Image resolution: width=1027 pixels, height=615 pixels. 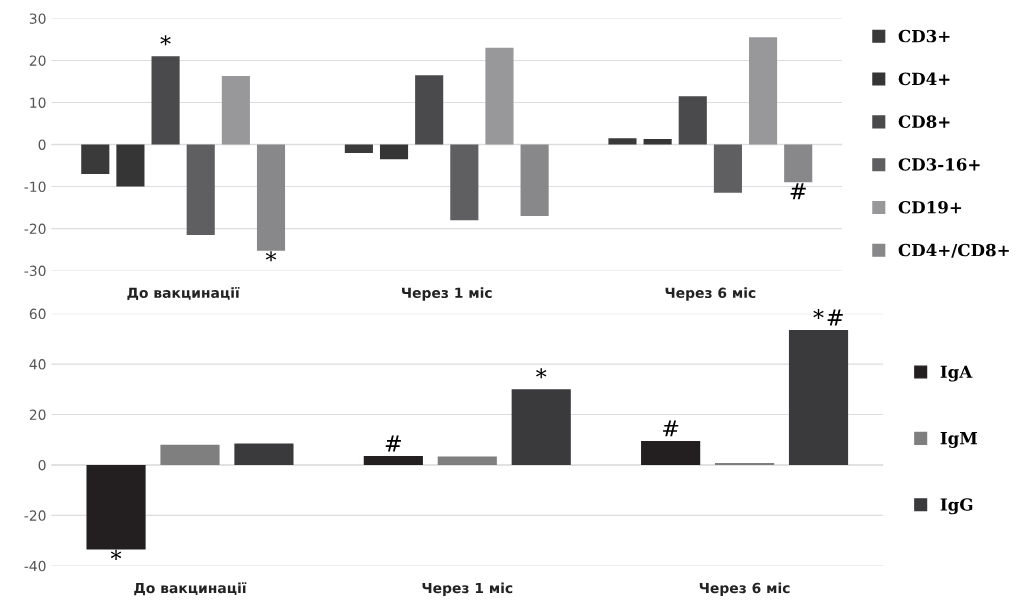 What do you see at coordinates (930, 207) in the screenshot?
I see `legend-label: CD19+` at bounding box center [930, 207].